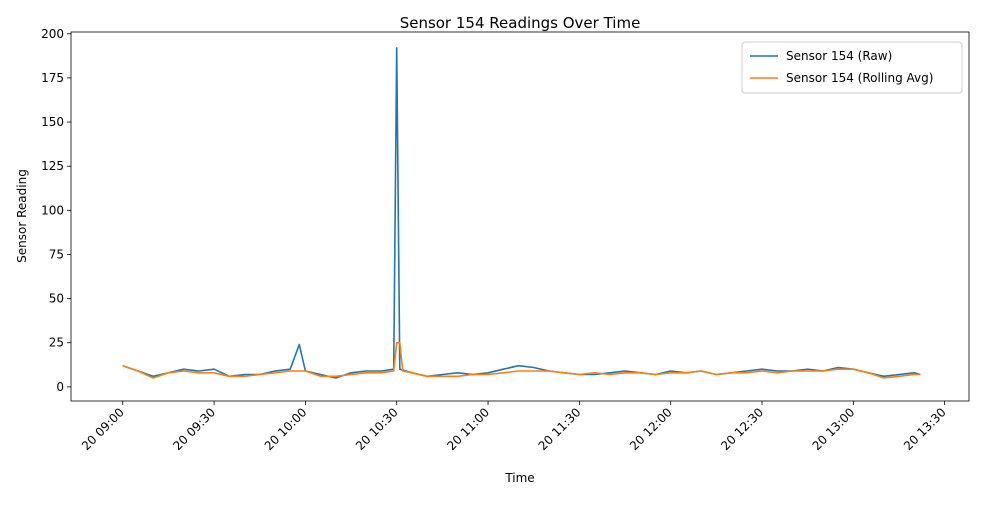  I want to click on y-tick-label: 50, so click(56, 299).